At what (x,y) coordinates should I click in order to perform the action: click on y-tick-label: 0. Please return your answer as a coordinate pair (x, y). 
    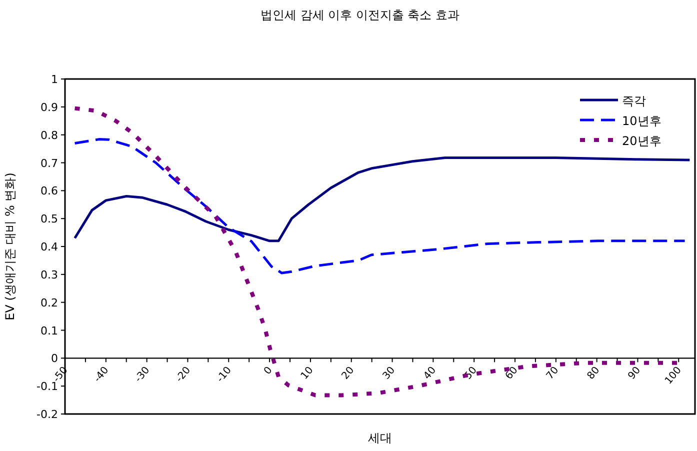
    Looking at the image, I should click on (54, 359).